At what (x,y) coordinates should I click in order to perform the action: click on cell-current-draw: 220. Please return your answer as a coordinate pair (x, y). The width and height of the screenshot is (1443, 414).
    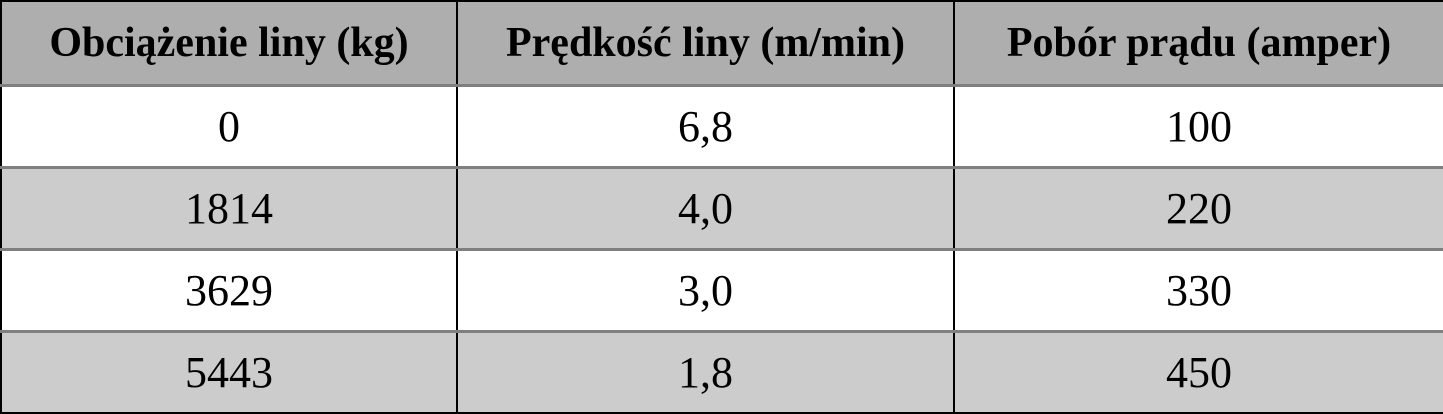
    Looking at the image, I should click on (1198, 208).